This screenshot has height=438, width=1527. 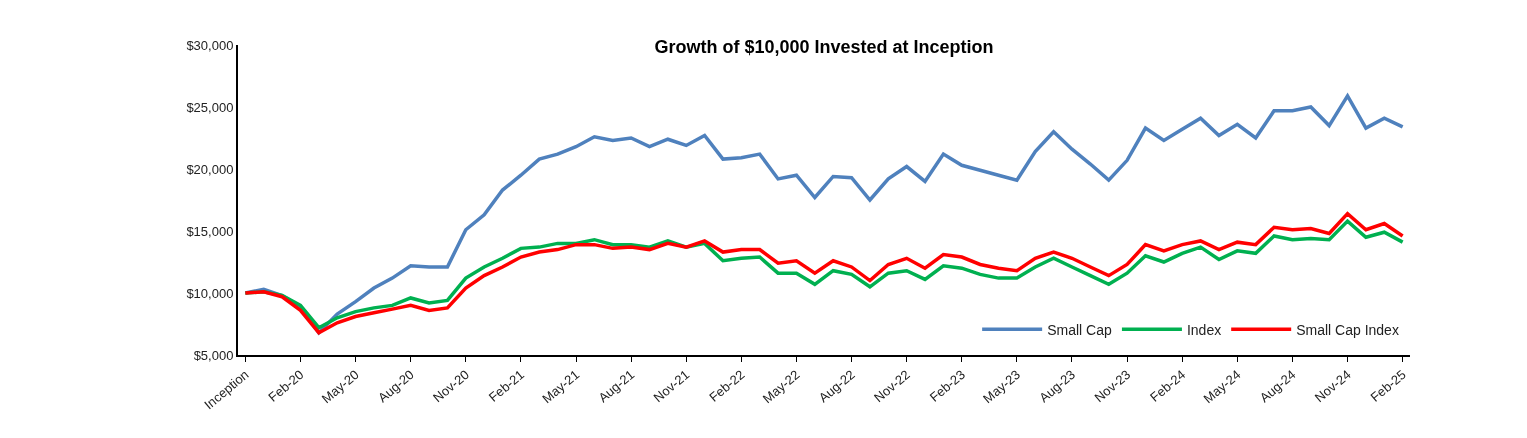 I want to click on y-tick-label: $10,000, so click(x=210, y=293).